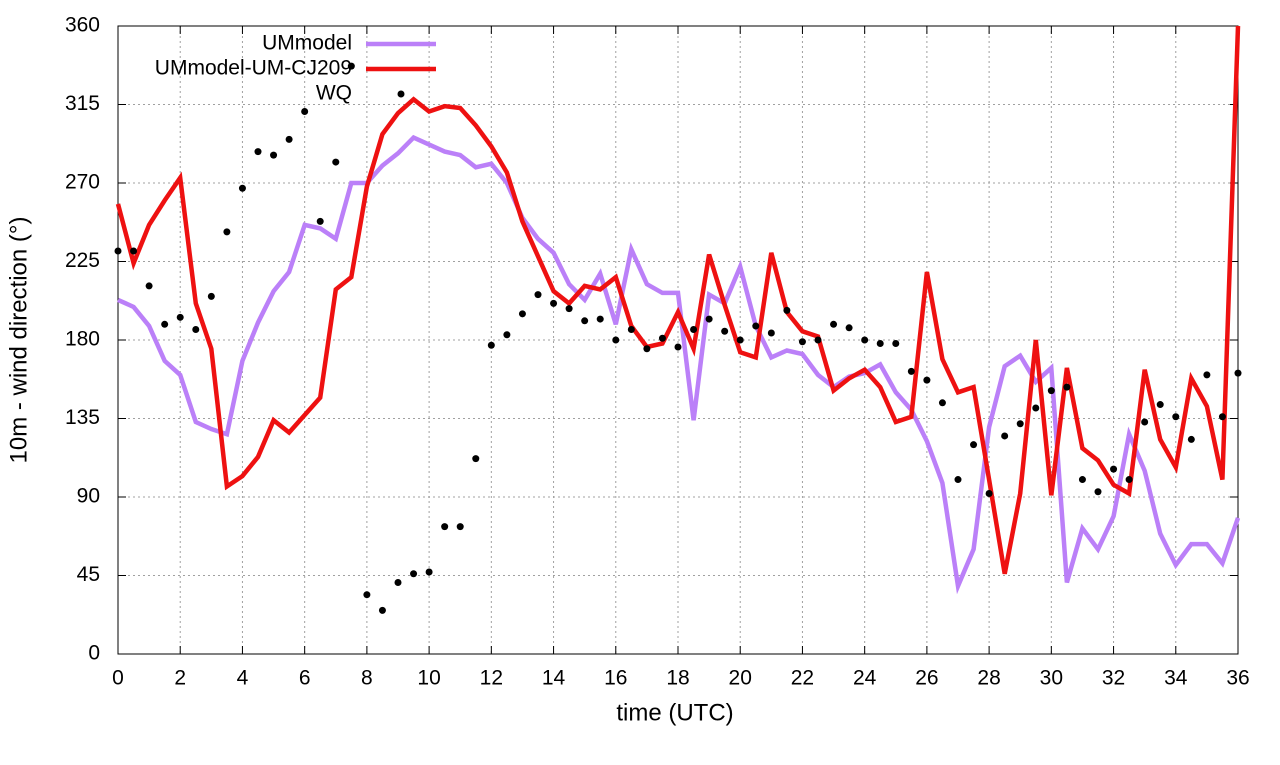 Image resolution: width=1280 pixels, height=765 pixels. Describe the element at coordinates (82, 25) in the screenshot. I see `y-tick-label: 360` at that location.